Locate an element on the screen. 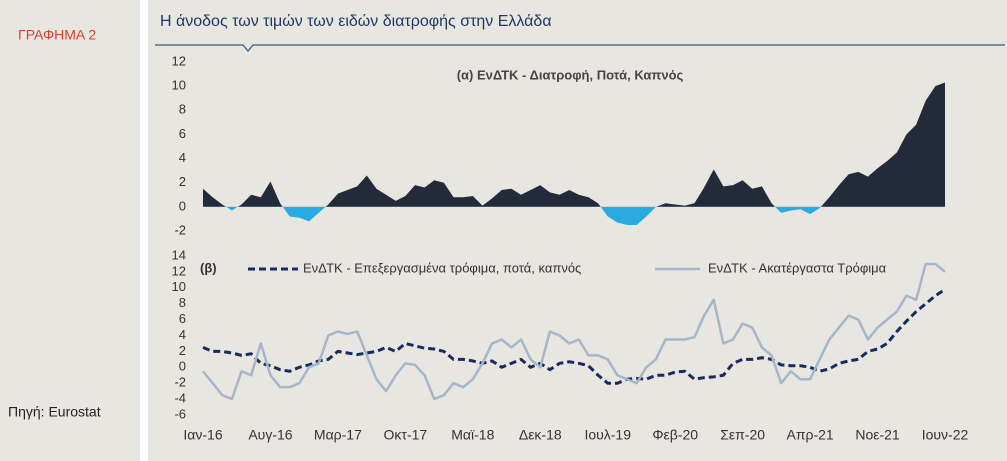 The height and width of the screenshot is (461, 1007). x-tick-label: Σεπ-20 is located at coordinates (742, 435).